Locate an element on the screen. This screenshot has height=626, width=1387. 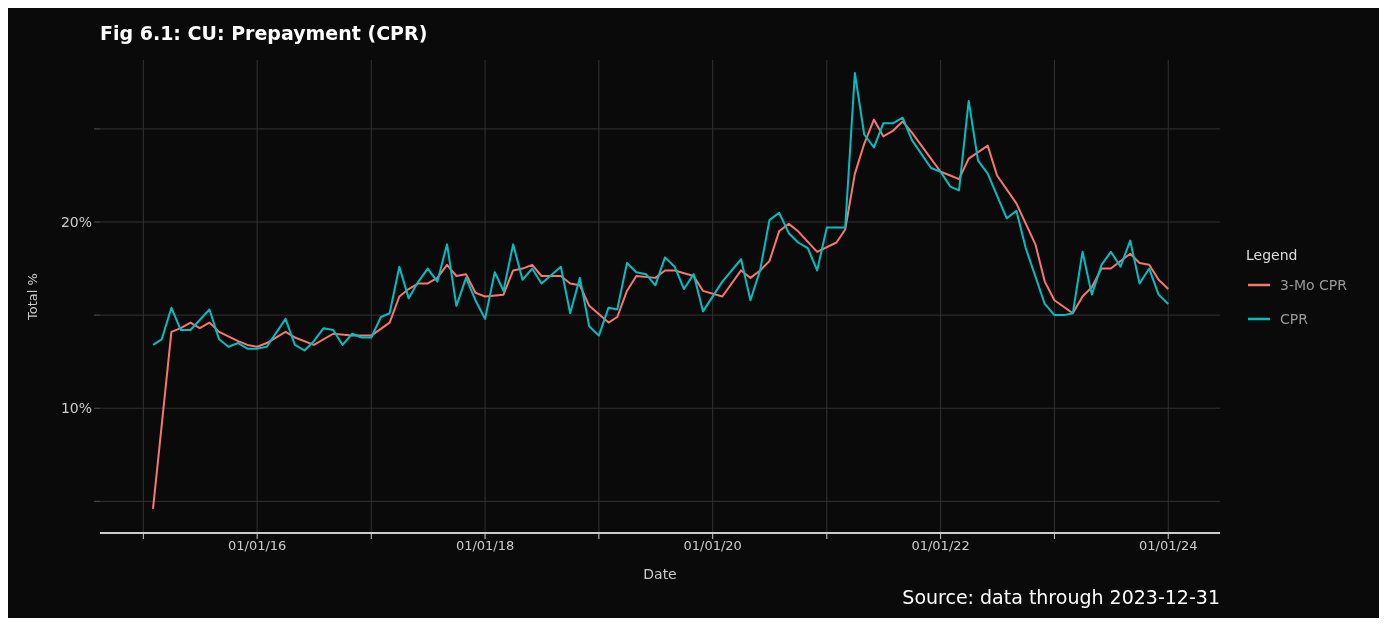
x-tick-label: 01/01/22 is located at coordinates (940, 546).